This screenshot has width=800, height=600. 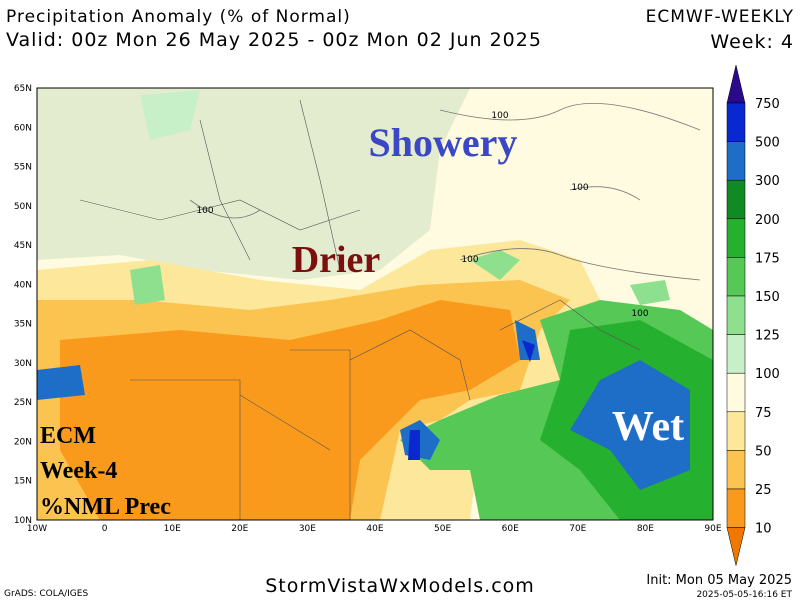 What do you see at coordinates (37, 529) in the screenshot?
I see `lon-label: 10W` at bounding box center [37, 529].